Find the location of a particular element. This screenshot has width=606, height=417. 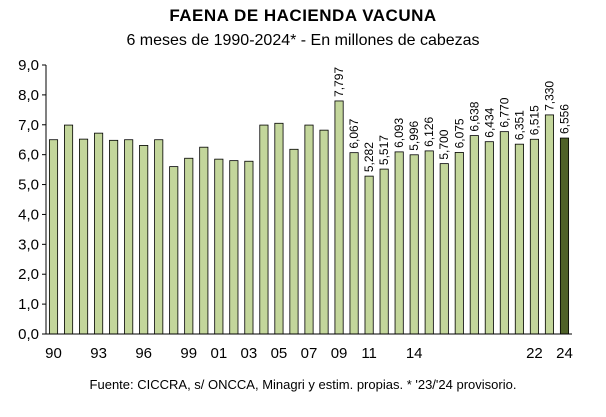

bar-2000 is located at coordinates (204, 240).